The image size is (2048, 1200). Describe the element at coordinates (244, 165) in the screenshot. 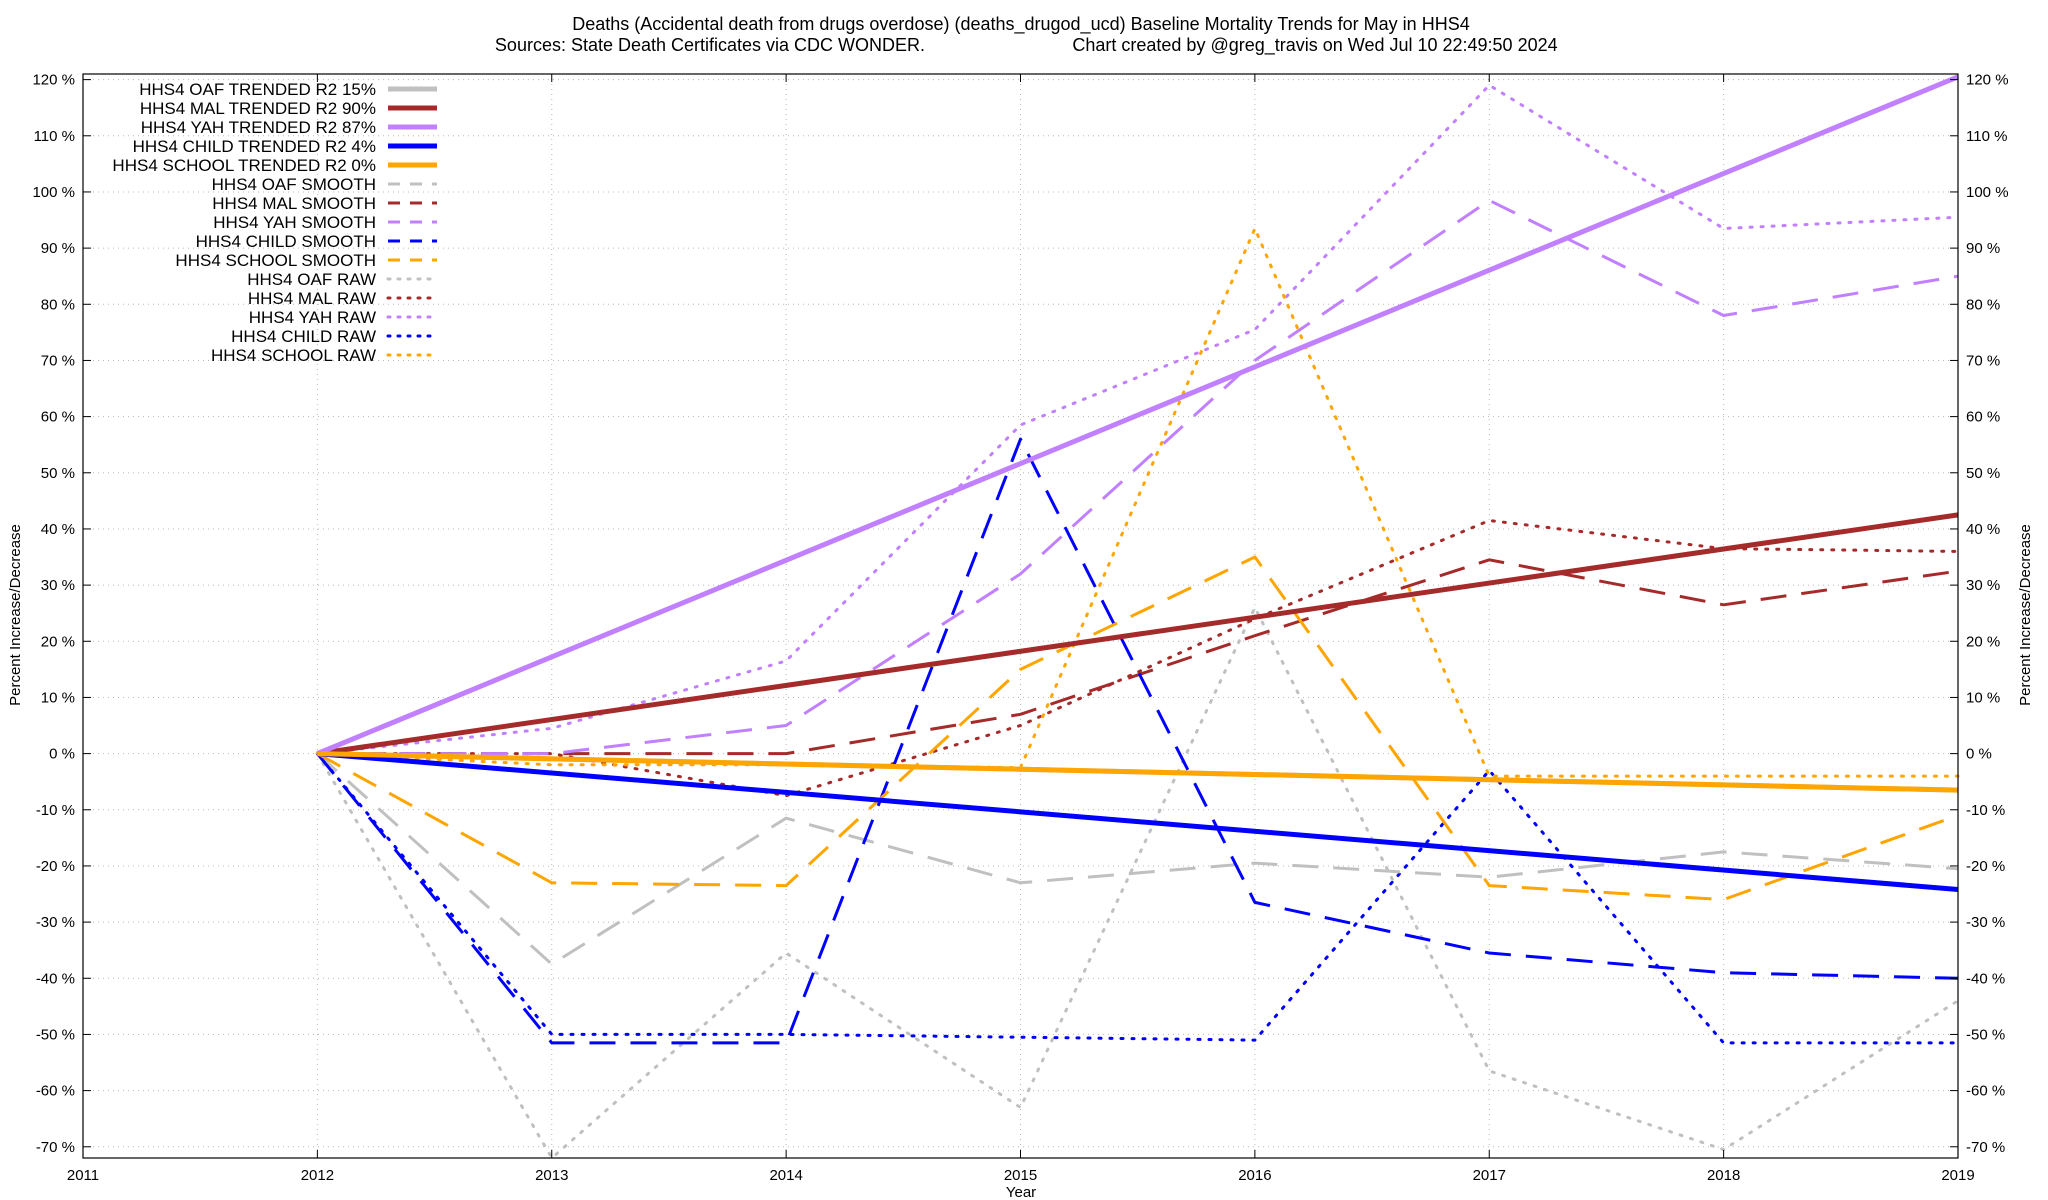

I see `legend-label: HHS4 SCHOOL TRENDED R2 0%` at that location.